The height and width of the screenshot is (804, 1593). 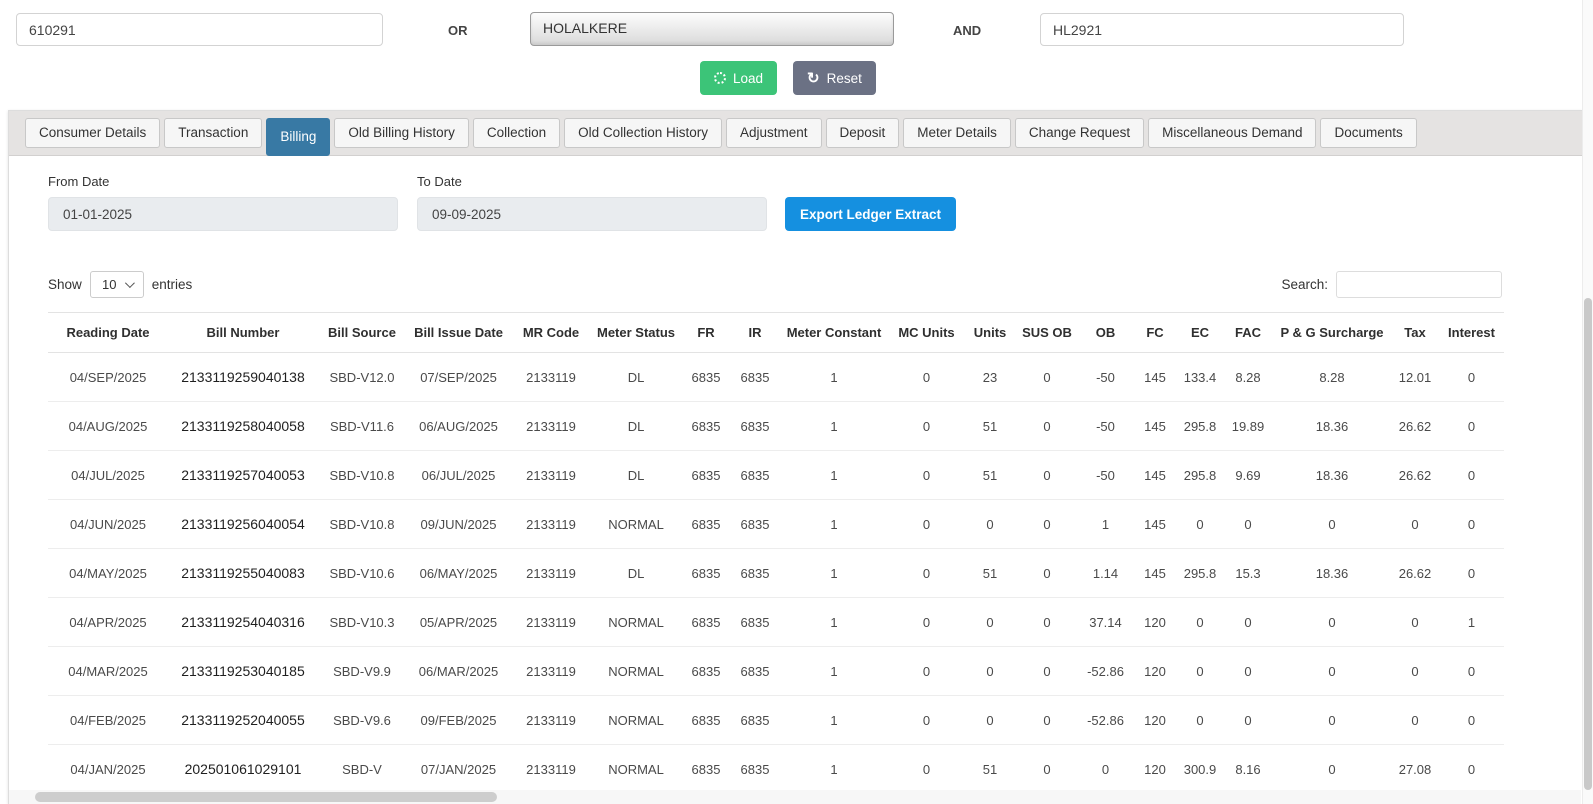 What do you see at coordinates (990, 332) in the screenshot?
I see `column-header-units: Units` at bounding box center [990, 332].